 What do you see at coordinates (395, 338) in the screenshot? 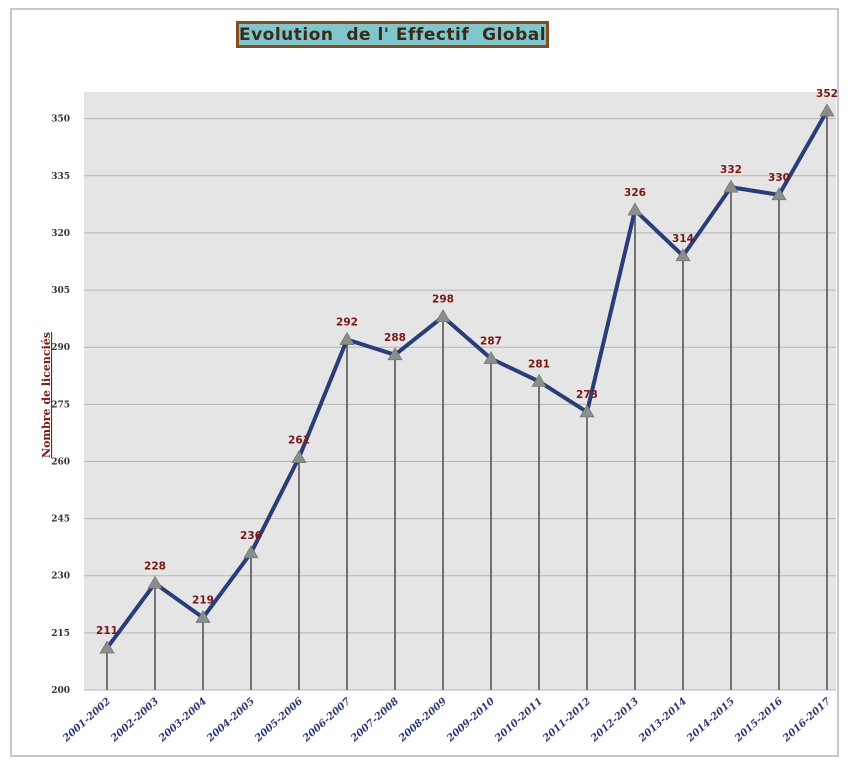
I see `data-label: 288` at bounding box center [395, 338].